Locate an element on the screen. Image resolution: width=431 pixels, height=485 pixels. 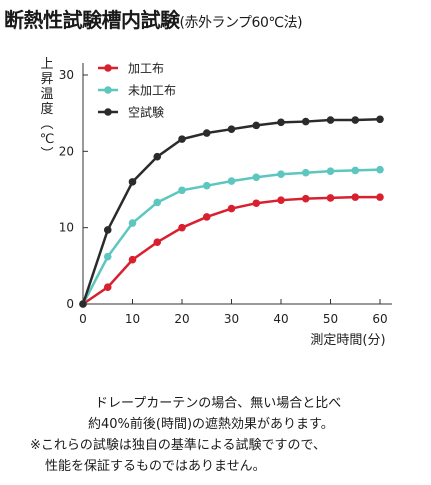
x-tick-label: 50 is located at coordinates (330, 319).